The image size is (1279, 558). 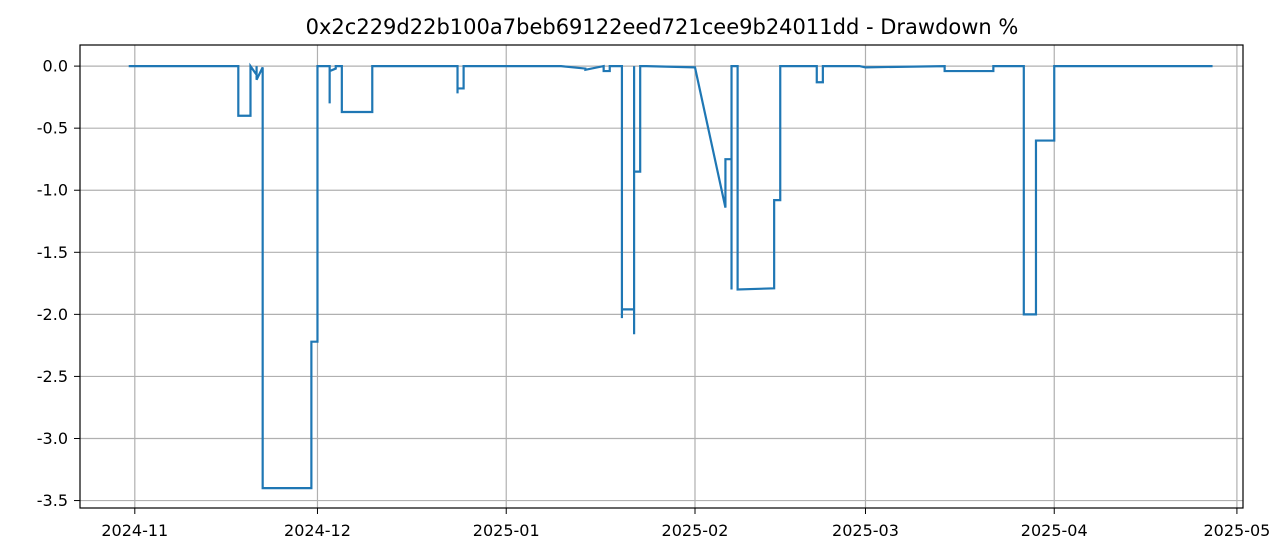 I want to click on y-tick-label: -3.5, so click(x=52, y=500).